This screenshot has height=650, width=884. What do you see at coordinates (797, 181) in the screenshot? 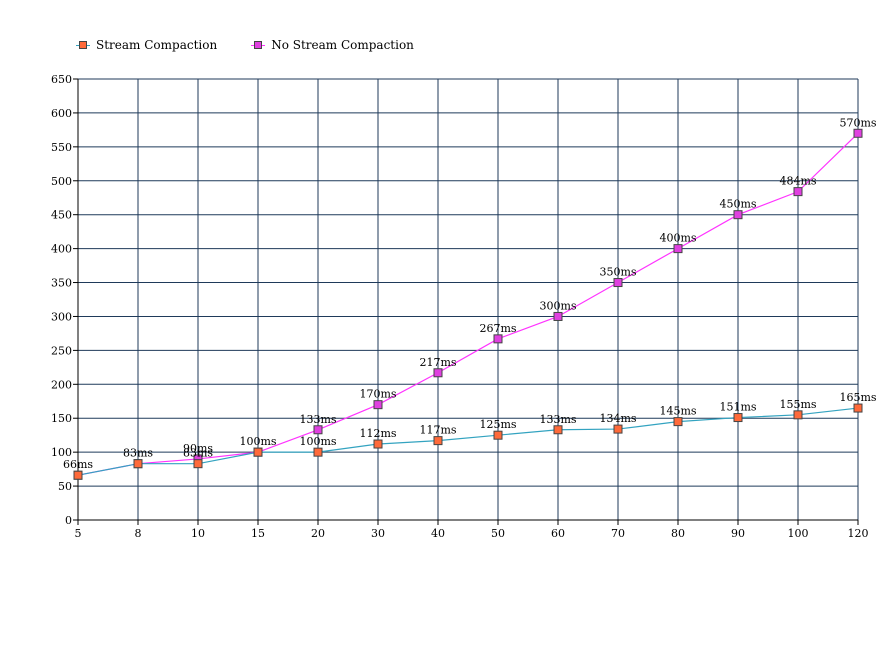
I see `data-label: 484ms` at bounding box center [797, 181].